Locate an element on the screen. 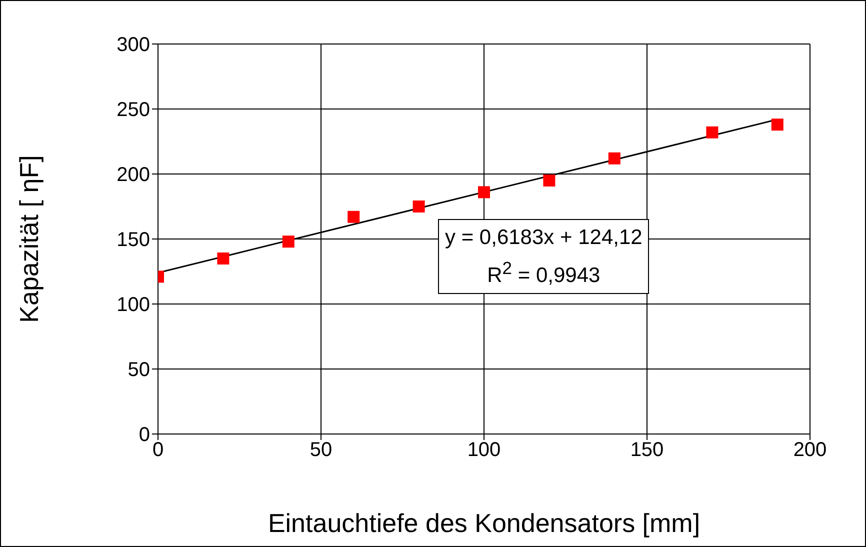 This screenshot has height=547, width=866. annotation: R$^{2}$ = 0,9943 is located at coordinates (544, 273).